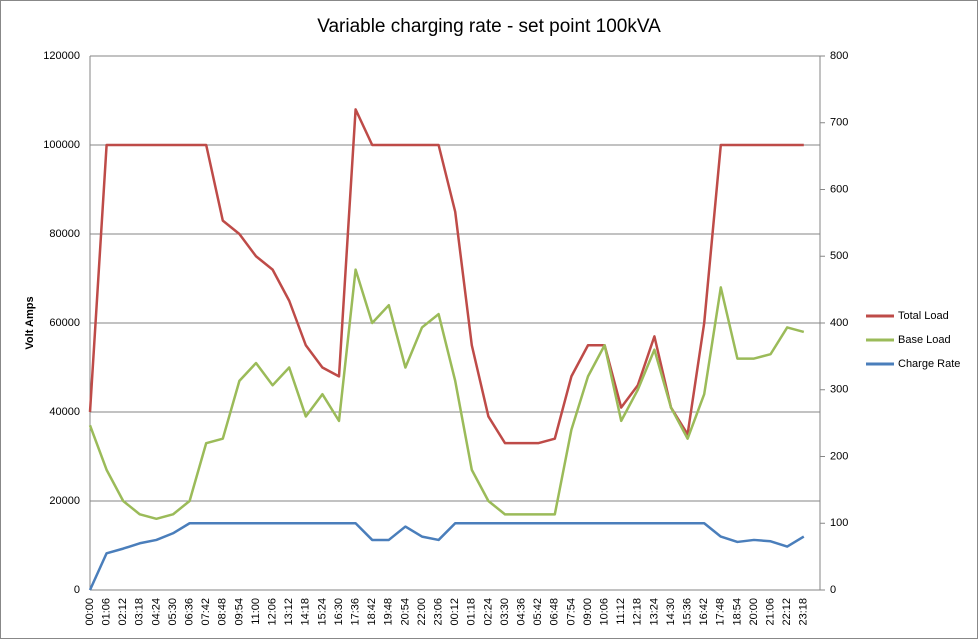 Image resolution: width=978 pixels, height=639 pixels. I want to click on x-tick-label: 19:48, so click(389, 612).